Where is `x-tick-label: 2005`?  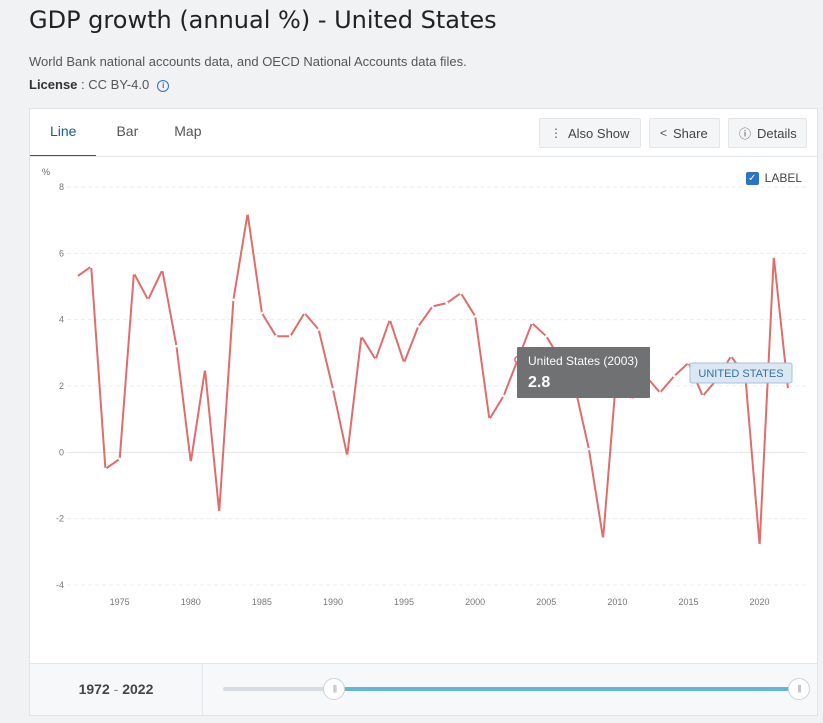 x-tick-label: 2005 is located at coordinates (546, 602).